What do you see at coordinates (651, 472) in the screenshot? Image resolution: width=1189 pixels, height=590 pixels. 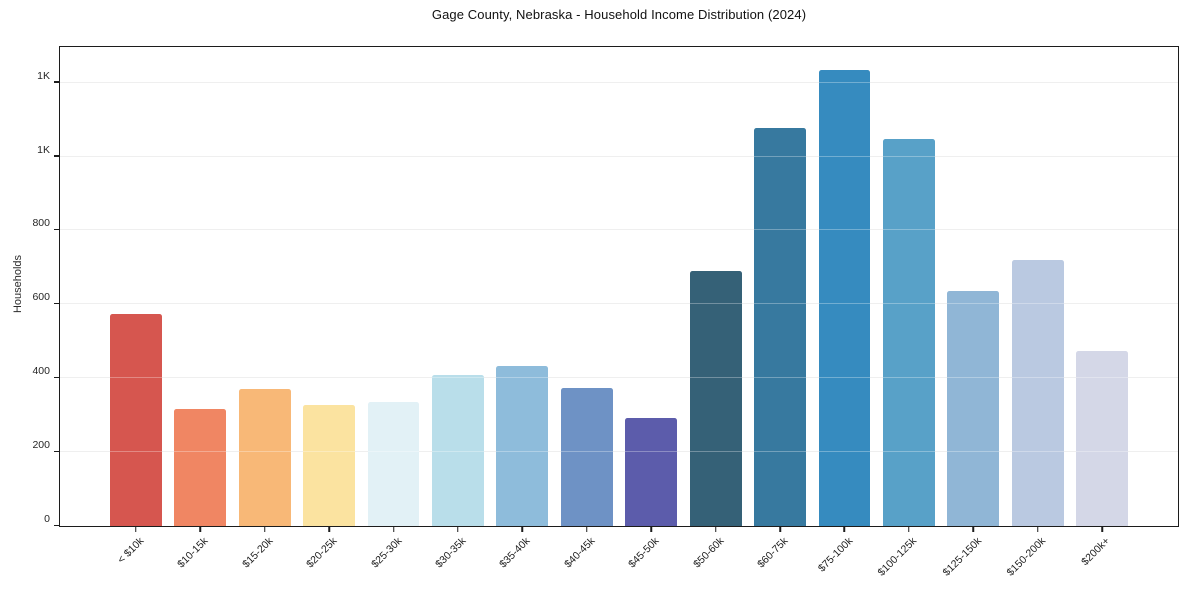 I see `bar-45-50k` at bounding box center [651, 472].